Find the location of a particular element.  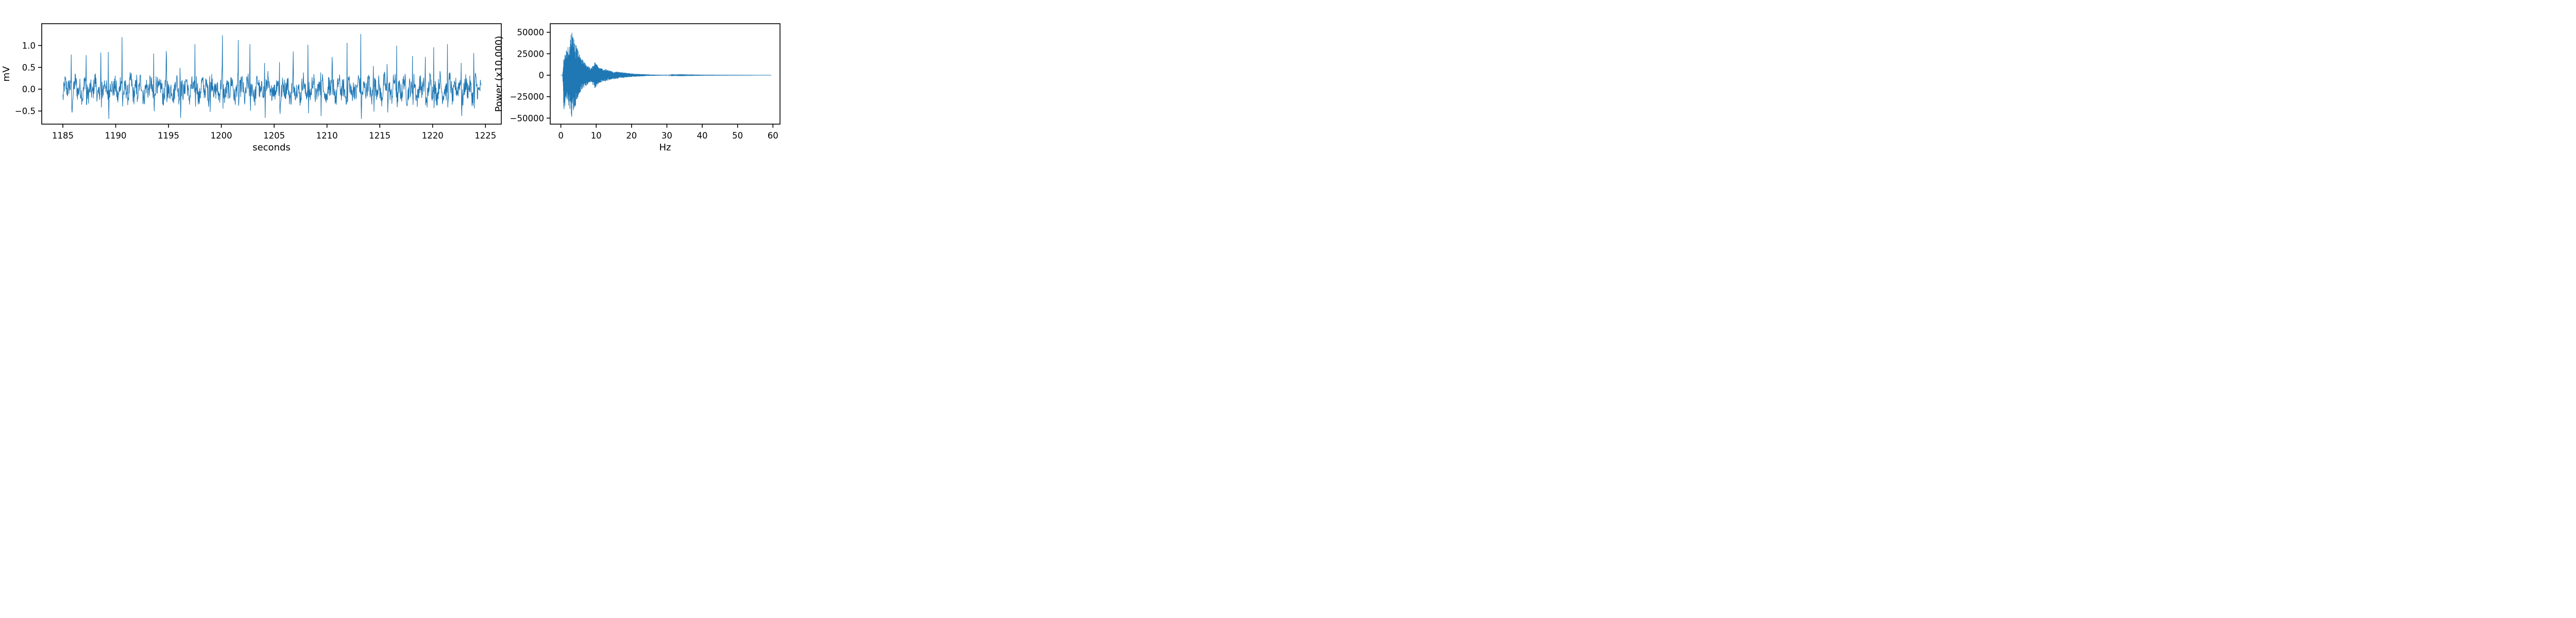

psd-x-tick-label: 20 is located at coordinates (631, 136).